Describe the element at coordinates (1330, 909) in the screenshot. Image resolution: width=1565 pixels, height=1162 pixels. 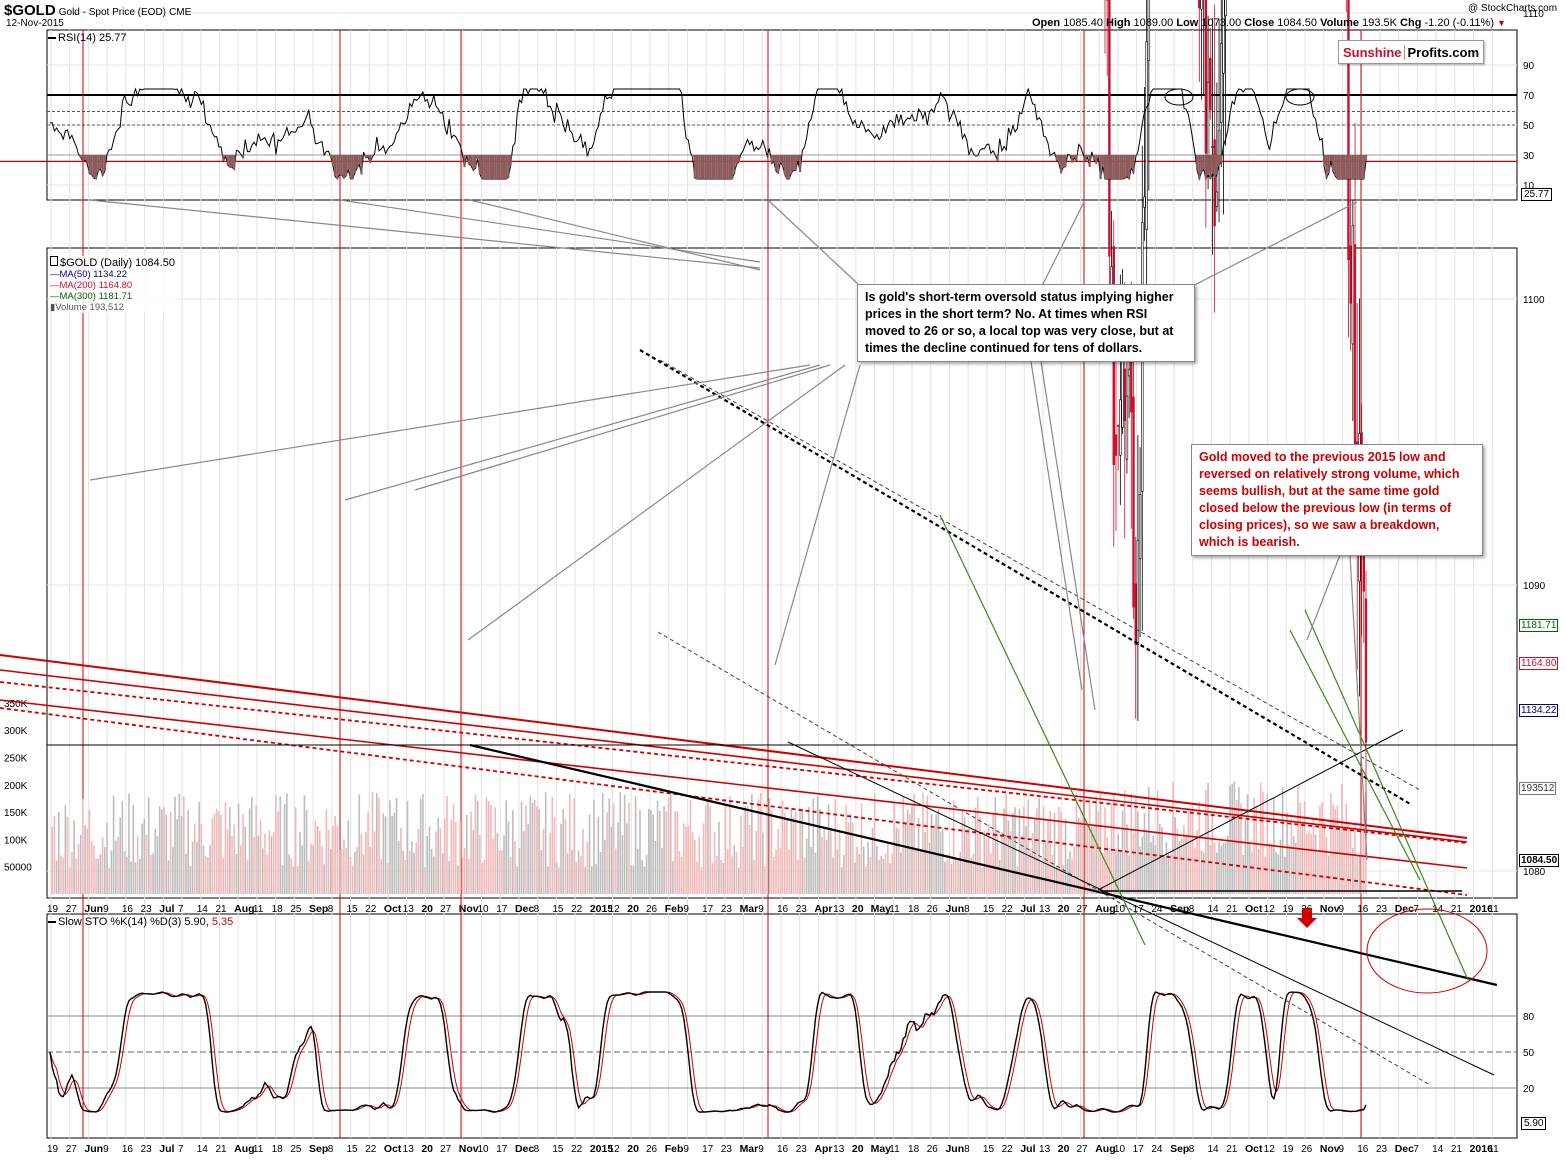
I see `x-tick-label: Nov` at that location.